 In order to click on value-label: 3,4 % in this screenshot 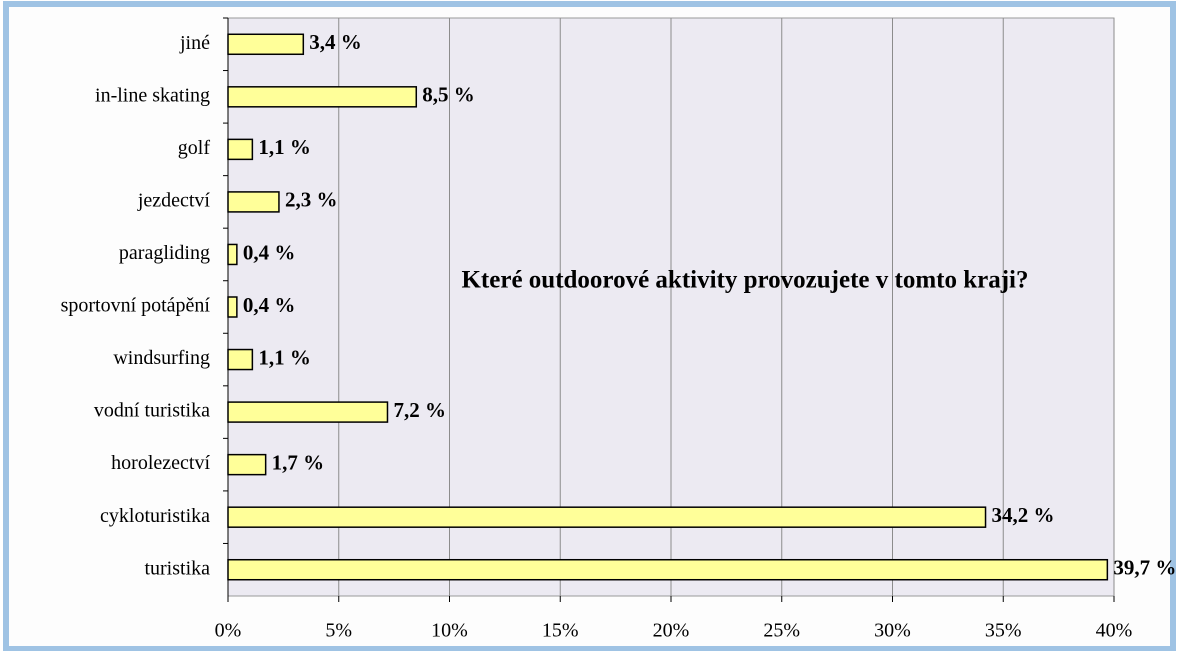, I will do `click(335, 42)`.